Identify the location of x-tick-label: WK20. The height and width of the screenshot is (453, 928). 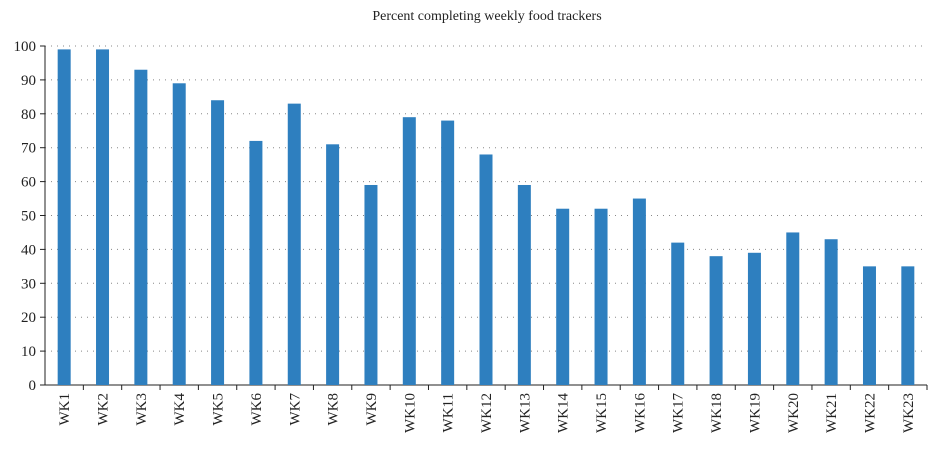
(794, 413).